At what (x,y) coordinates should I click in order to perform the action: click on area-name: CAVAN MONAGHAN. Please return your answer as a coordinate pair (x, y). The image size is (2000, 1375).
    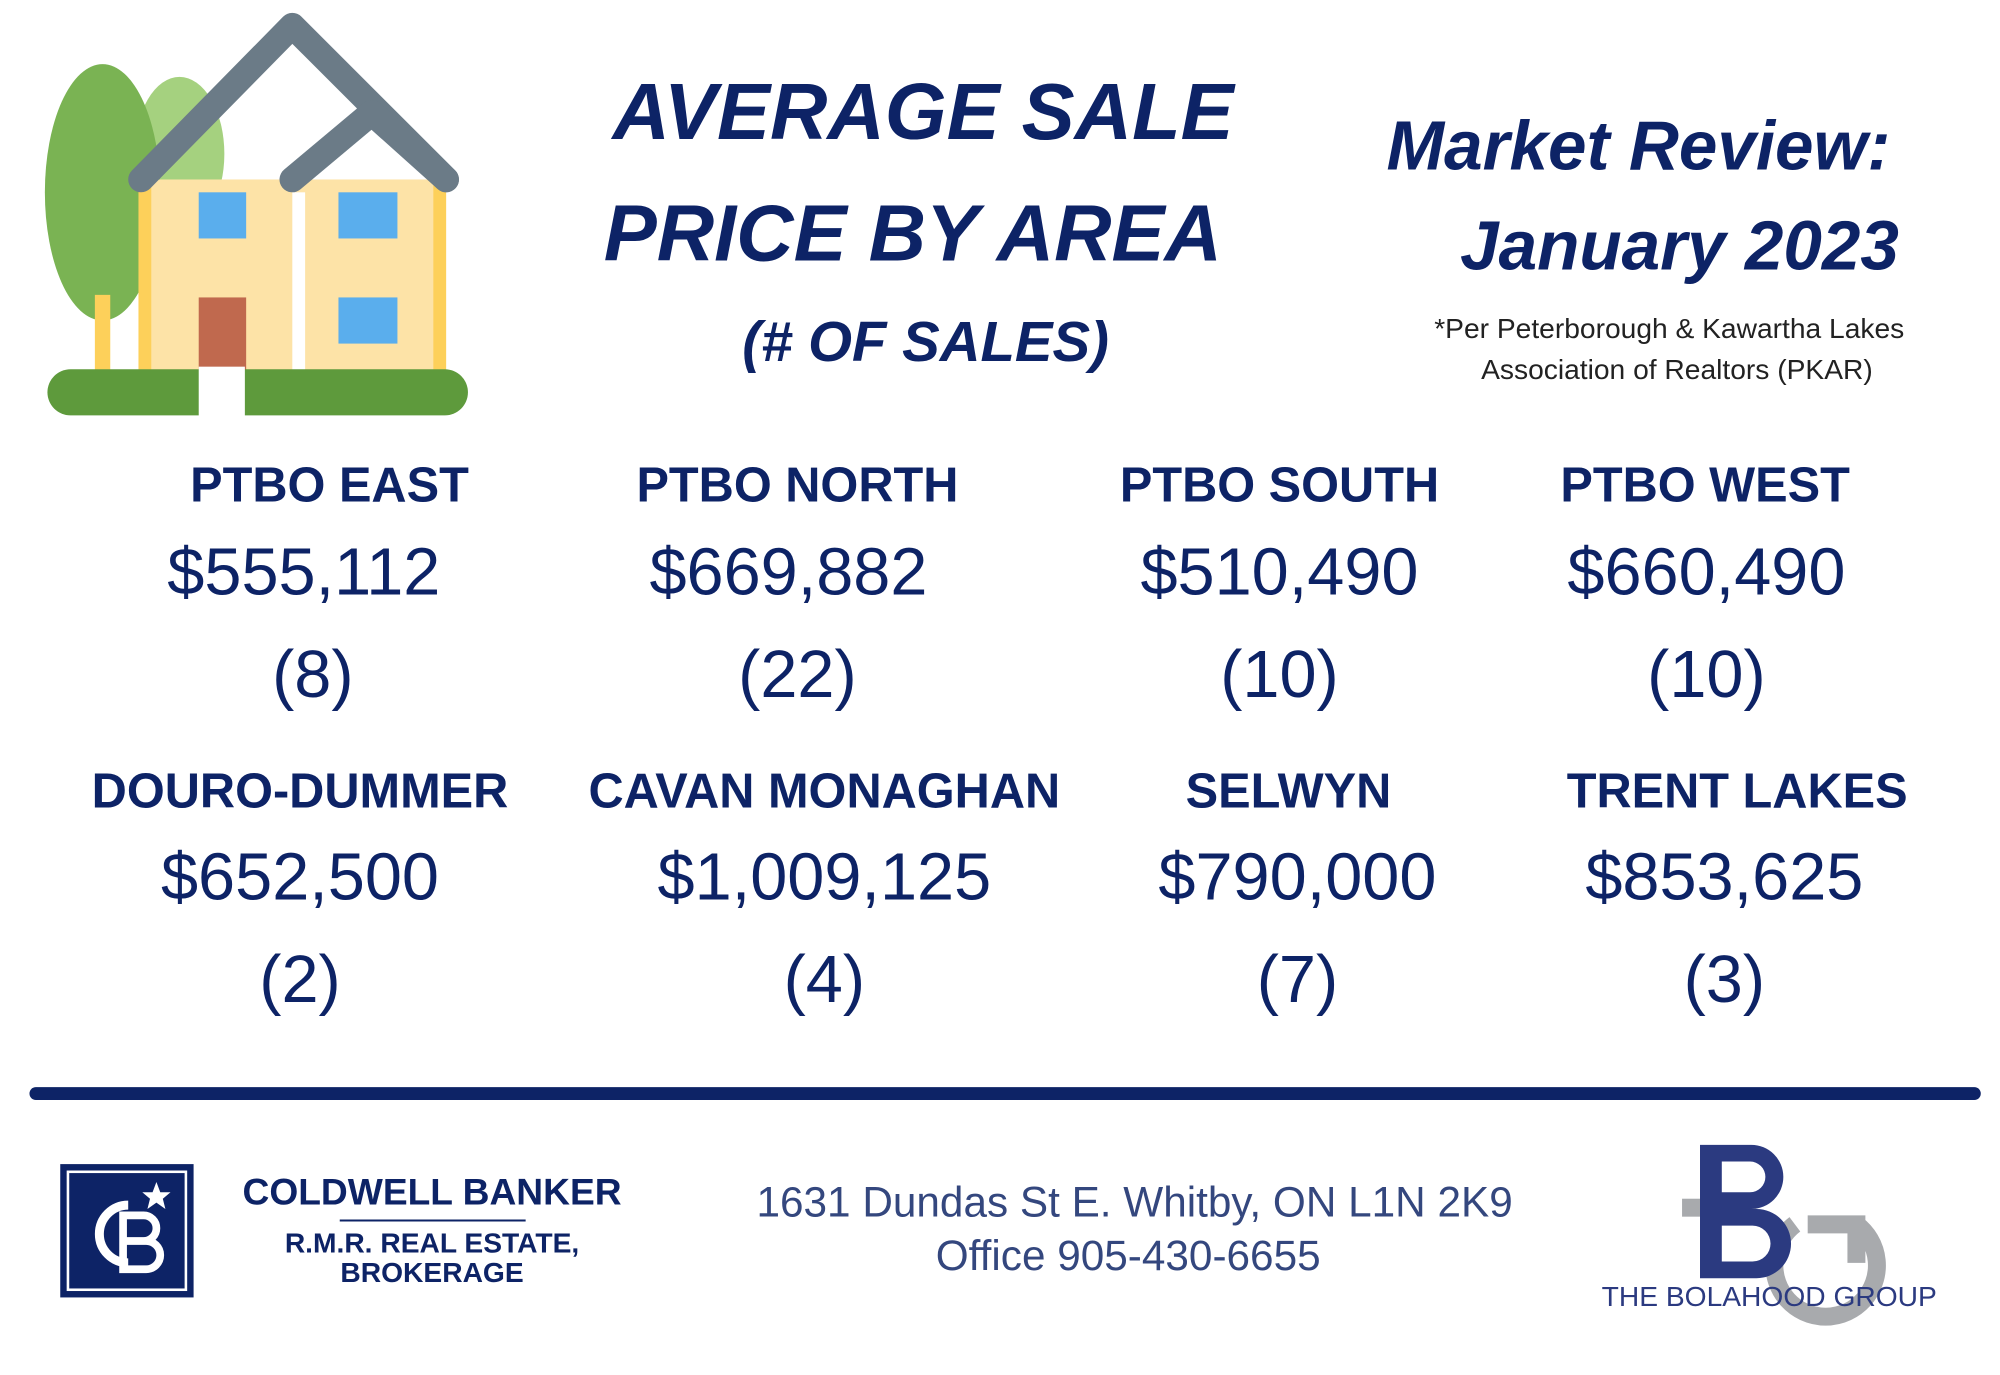
    Looking at the image, I should click on (825, 792).